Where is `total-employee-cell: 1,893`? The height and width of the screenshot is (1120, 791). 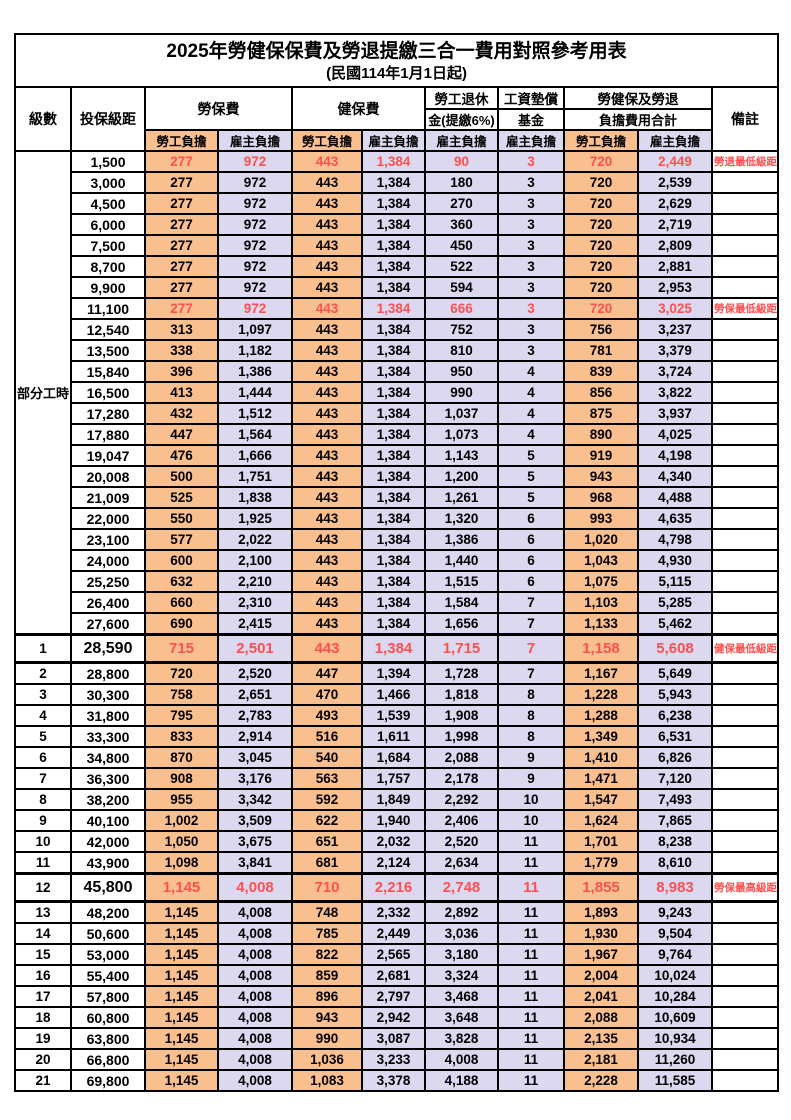 total-employee-cell: 1,893 is located at coordinates (601, 912).